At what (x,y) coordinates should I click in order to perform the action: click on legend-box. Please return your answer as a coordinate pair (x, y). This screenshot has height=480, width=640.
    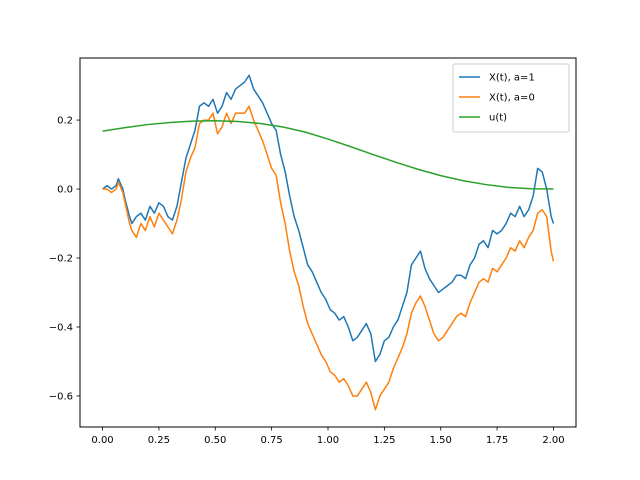
    Looking at the image, I should click on (511, 98).